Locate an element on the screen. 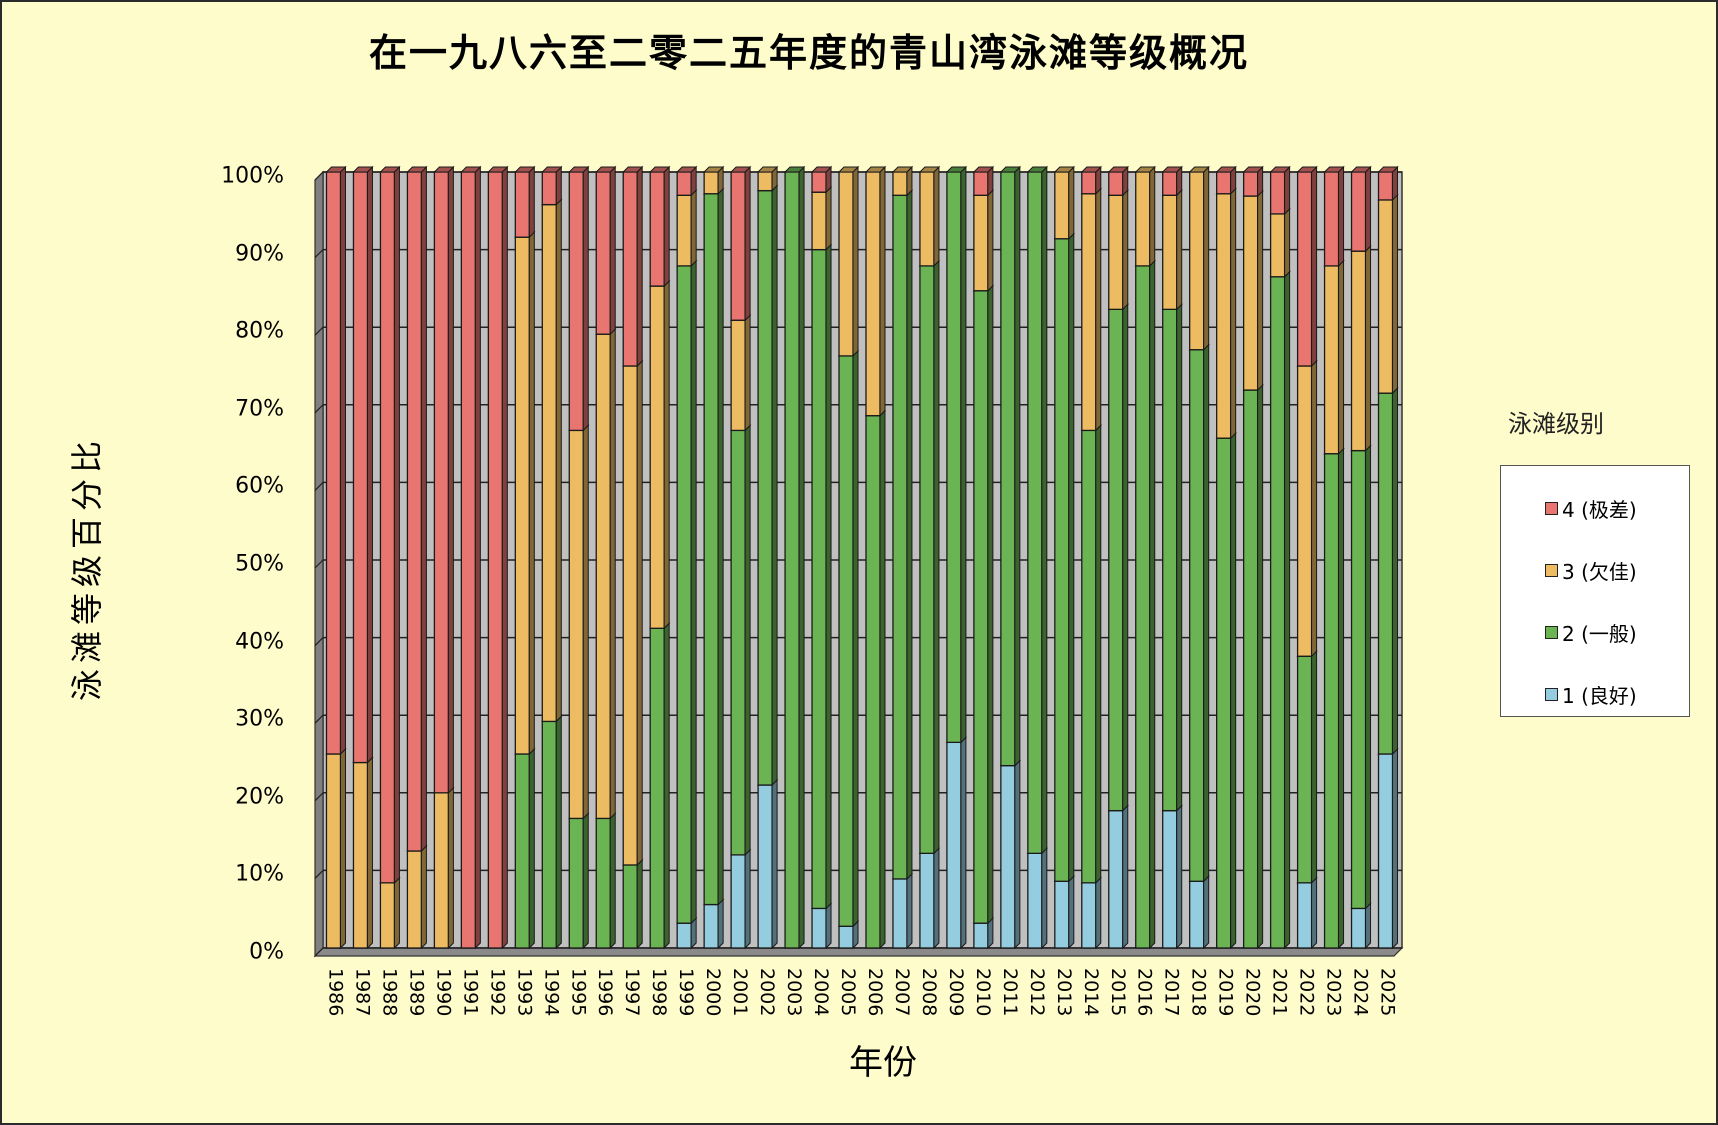 The width and height of the screenshot is (1718, 1125). y-tick-label: 90% is located at coordinates (259, 254).